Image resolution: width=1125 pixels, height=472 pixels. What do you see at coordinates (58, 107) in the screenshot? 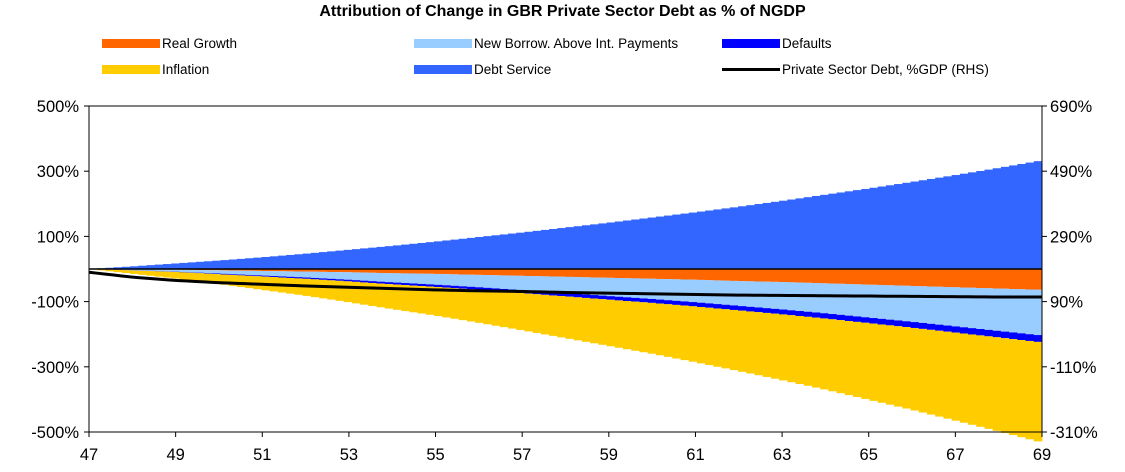
I see `y-left-tick-label: 500%` at bounding box center [58, 107].